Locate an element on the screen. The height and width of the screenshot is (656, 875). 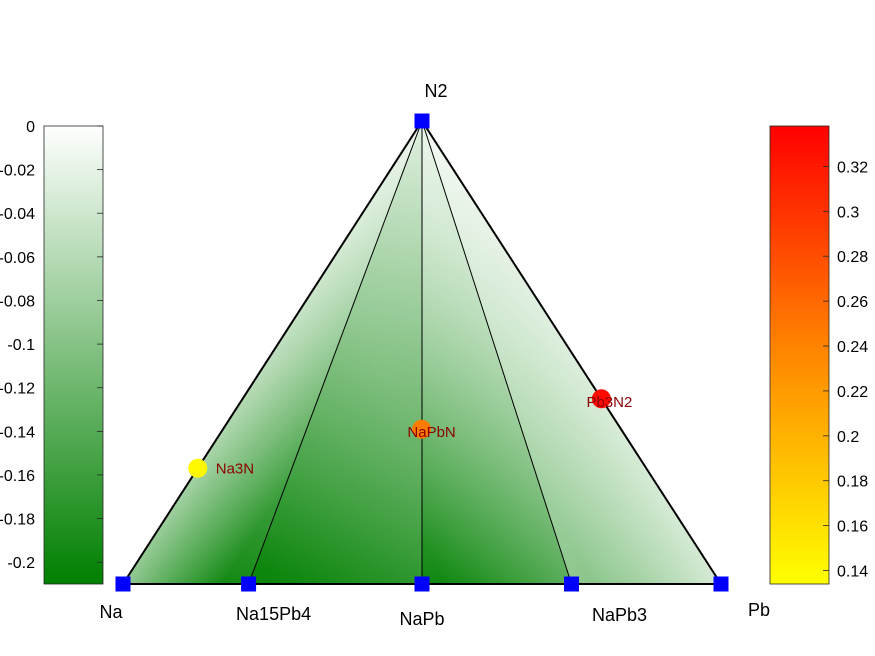
right-tick-label: 0.3 is located at coordinates (848, 212).